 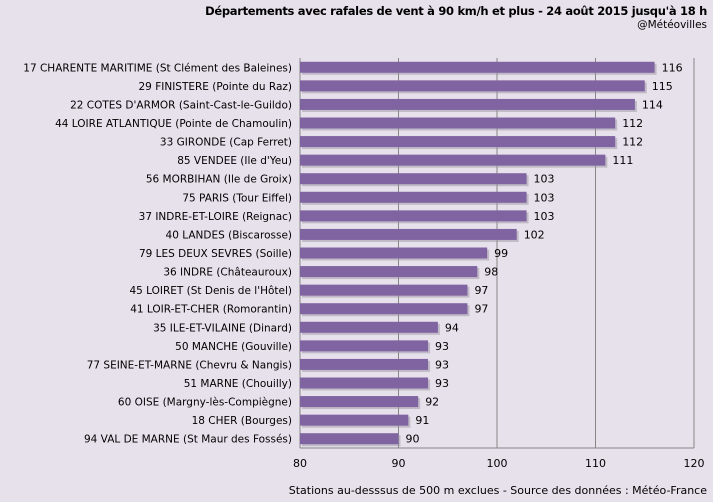 What do you see at coordinates (210, 291) in the screenshot?
I see `category-label: 45 LOIRET (St Denis de l'Hôtel)` at bounding box center [210, 291].